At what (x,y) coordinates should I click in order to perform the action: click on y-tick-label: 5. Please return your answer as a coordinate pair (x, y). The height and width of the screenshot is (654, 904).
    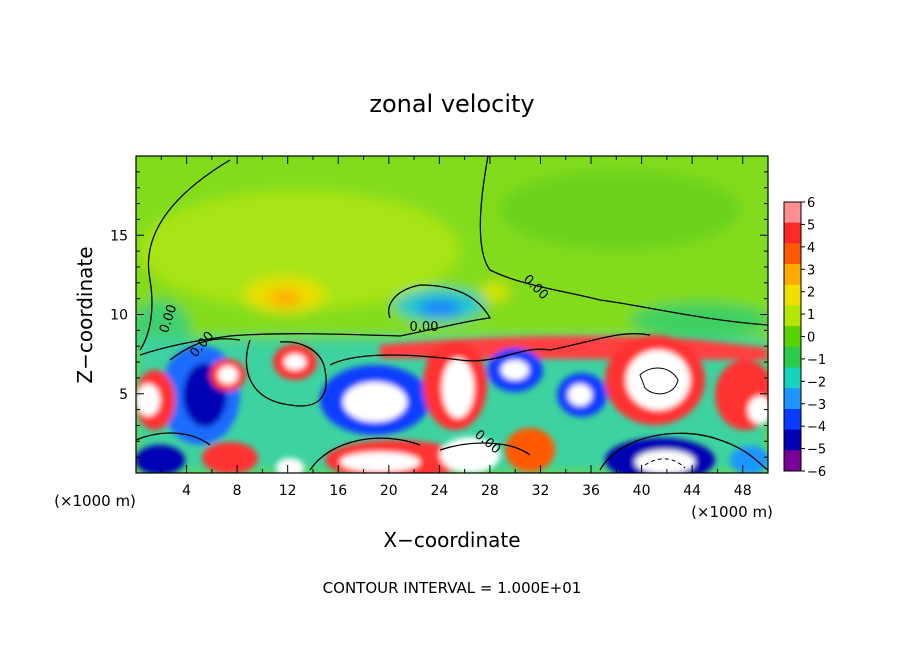
    Looking at the image, I should click on (123, 395).